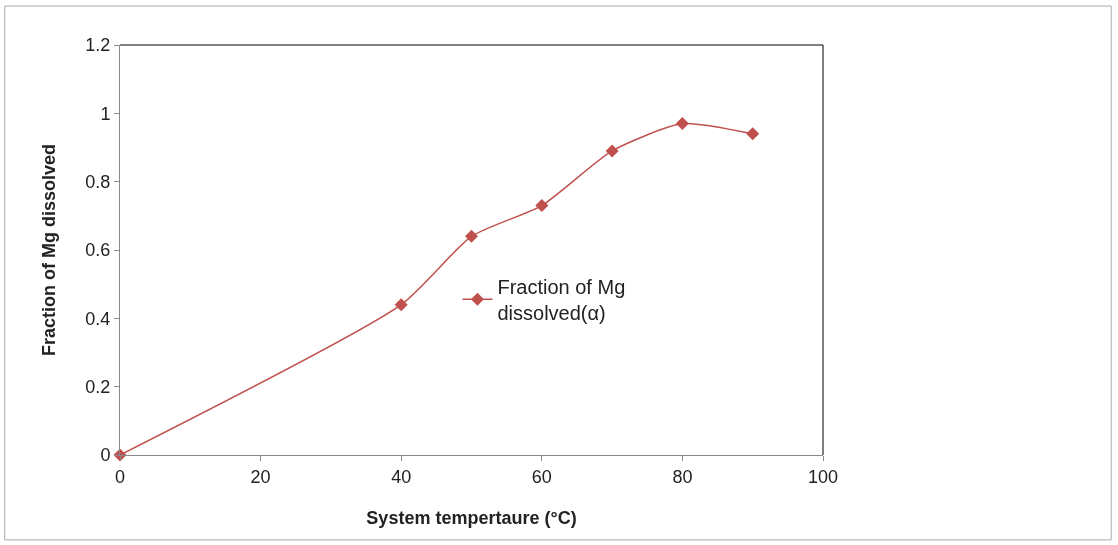 This screenshot has width=1118, height=545. I want to click on x-tick-label: 80, so click(682, 476).